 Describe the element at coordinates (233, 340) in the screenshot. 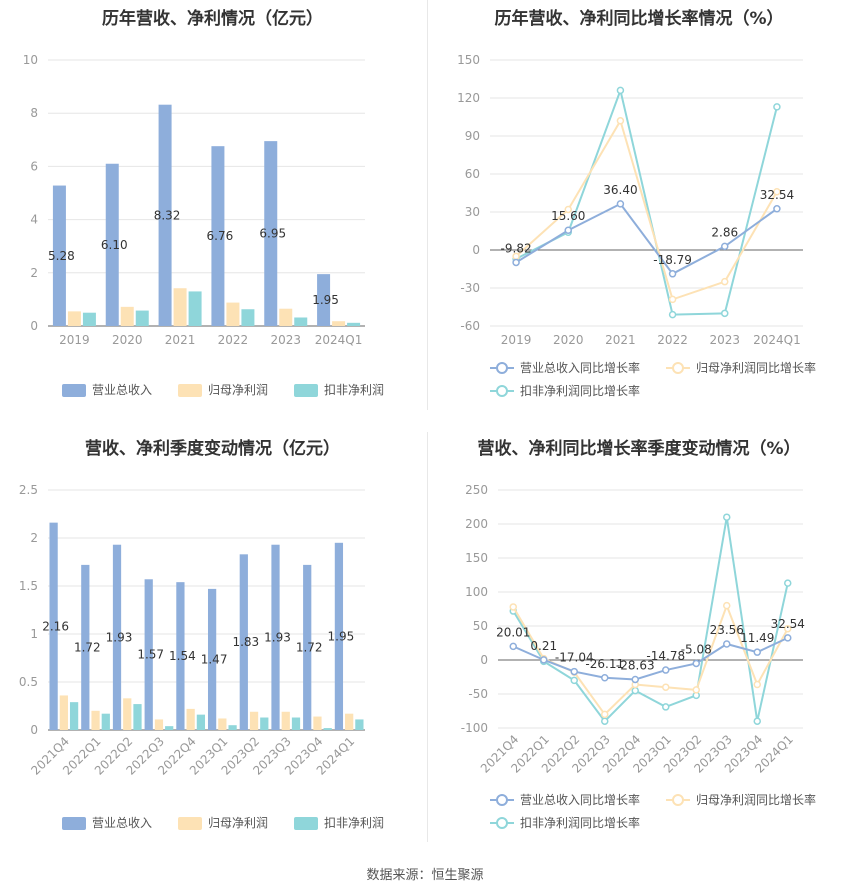

I see `x-tick-label: 2022` at that location.